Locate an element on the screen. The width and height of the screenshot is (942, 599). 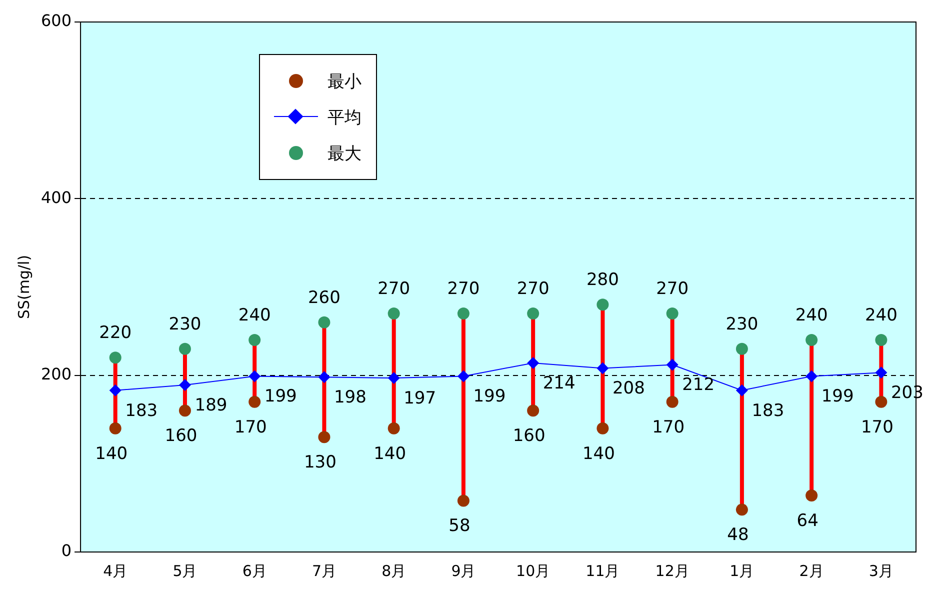
x-tick-label: 7月 is located at coordinates (324, 571).